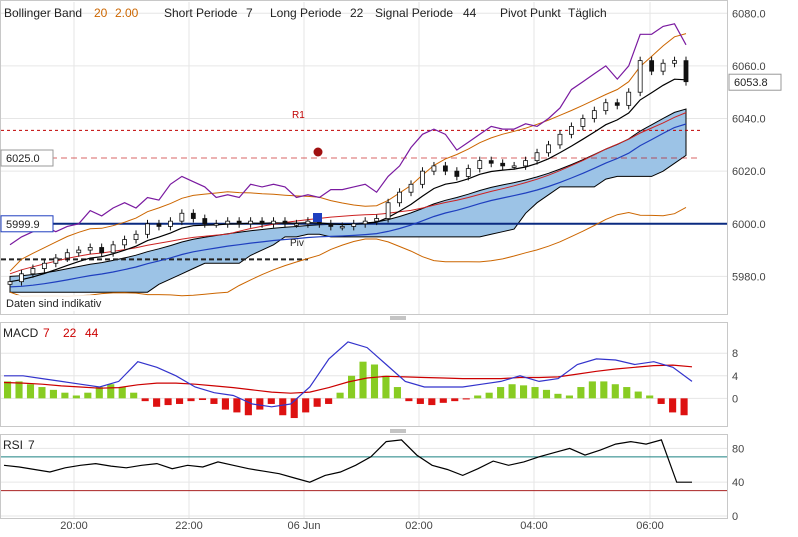 The height and width of the screenshot is (537, 798). I want to click on macd-layer, so click(348, 380).